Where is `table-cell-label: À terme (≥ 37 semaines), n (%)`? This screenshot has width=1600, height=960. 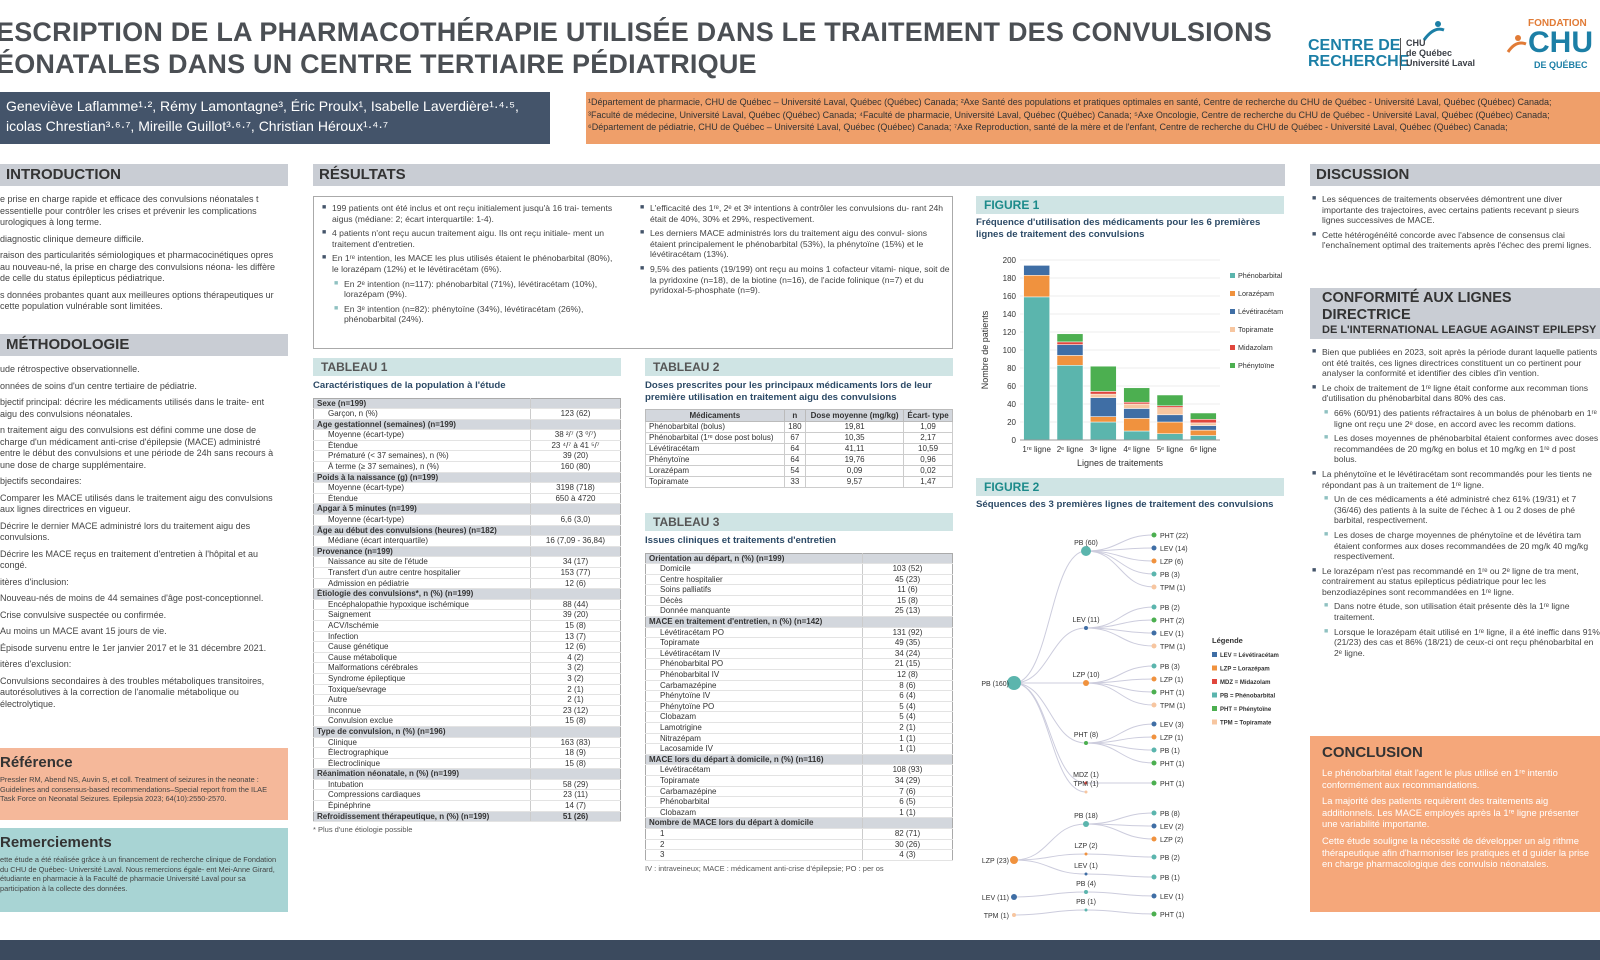
table-cell-label: À terme (≥ 37 semaines), n (%) is located at coordinates (422, 467).